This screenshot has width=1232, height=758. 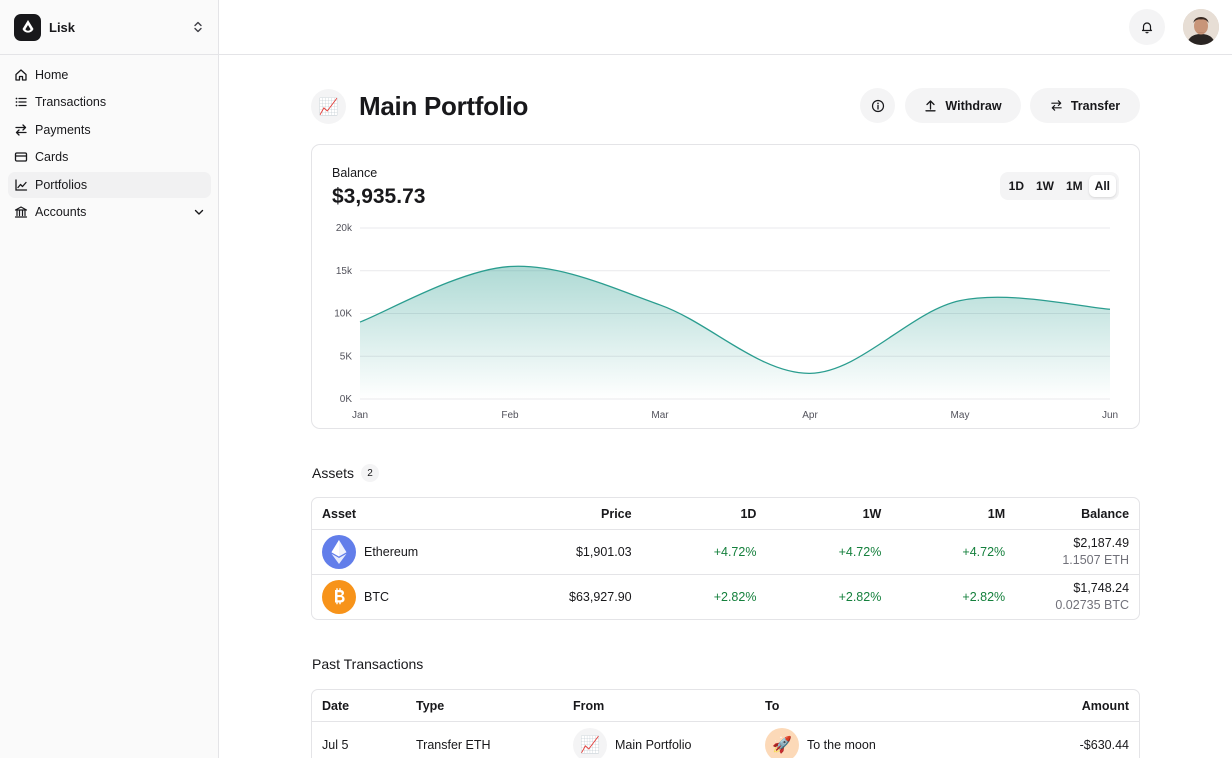 What do you see at coordinates (725, 54) in the screenshot?
I see `topbar-divider` at bounding box center [725, 54].